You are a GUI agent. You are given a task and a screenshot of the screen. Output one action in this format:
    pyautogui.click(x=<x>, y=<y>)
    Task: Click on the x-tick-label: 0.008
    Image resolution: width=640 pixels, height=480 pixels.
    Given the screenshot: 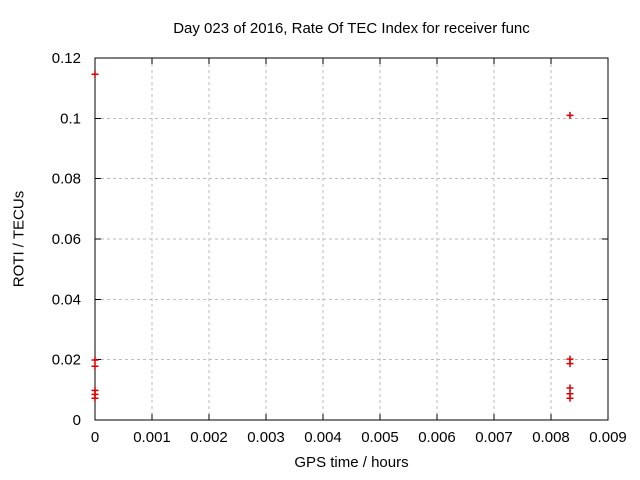 What is the action you would take?
    pyautogui.click(x=551, y=437)
    